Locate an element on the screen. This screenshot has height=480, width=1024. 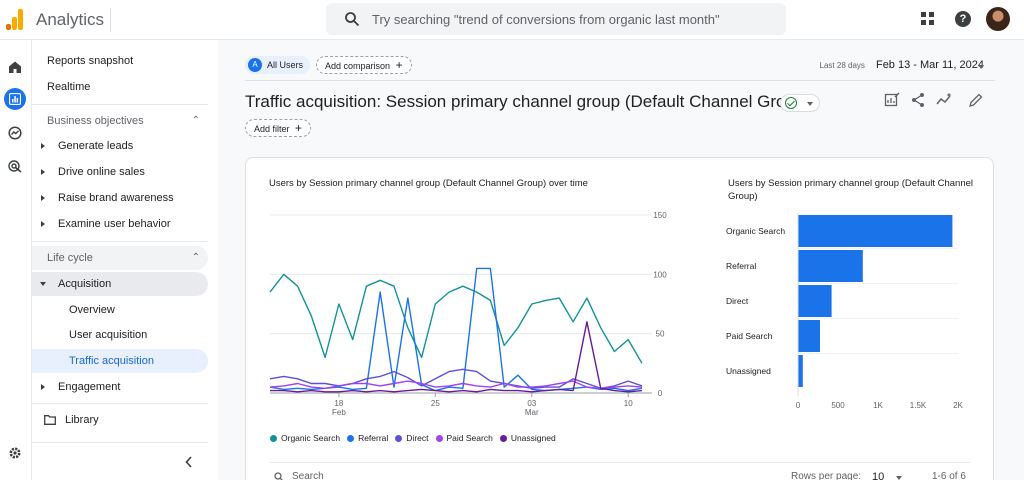
home-nav-button is located at coordinates (15, 67).